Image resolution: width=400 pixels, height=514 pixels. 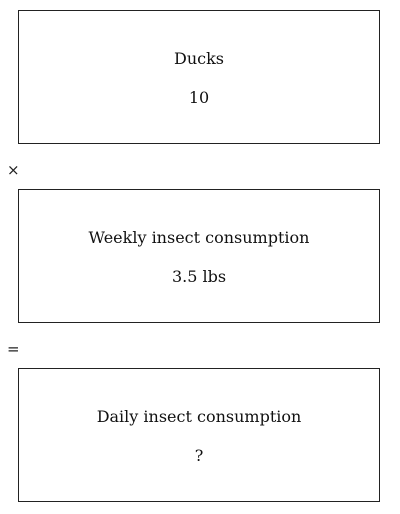 I want to click on multiply-operator: ×, so click(x=13, y=170).